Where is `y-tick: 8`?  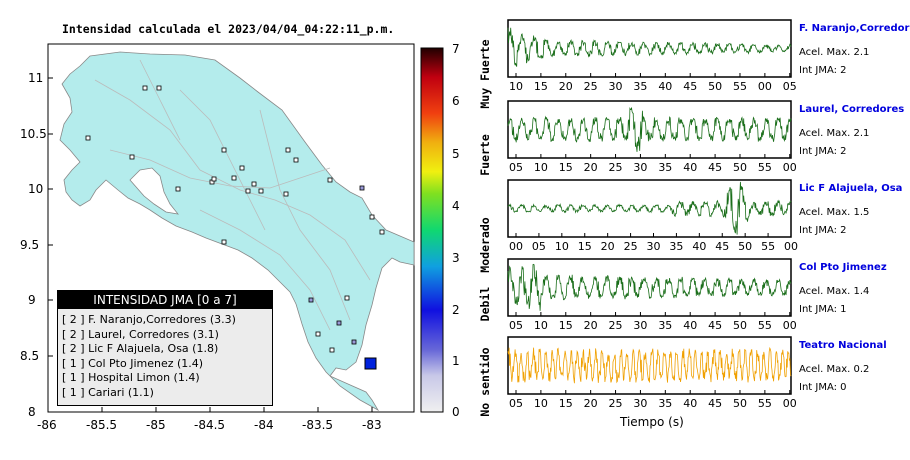
y-tick: 8 is located at coordinates (32, 412).